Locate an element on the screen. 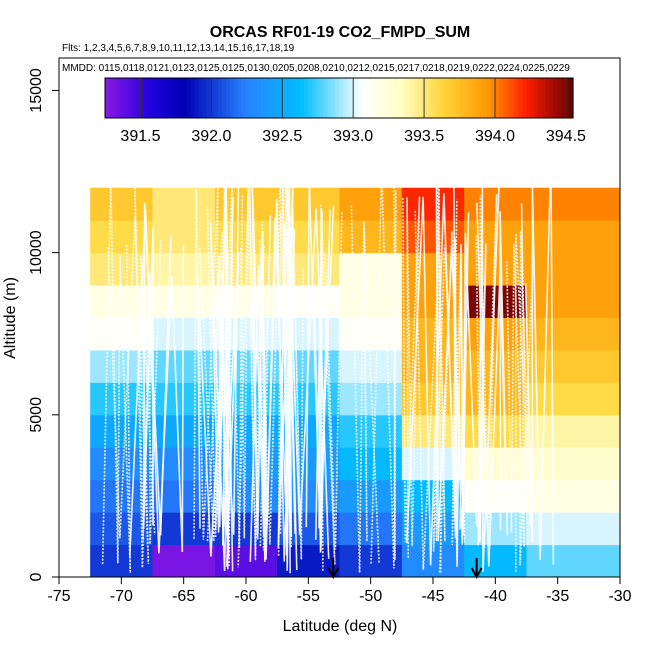  colorbar-tick-label: 393.0 is located at coordinates (353, 136).